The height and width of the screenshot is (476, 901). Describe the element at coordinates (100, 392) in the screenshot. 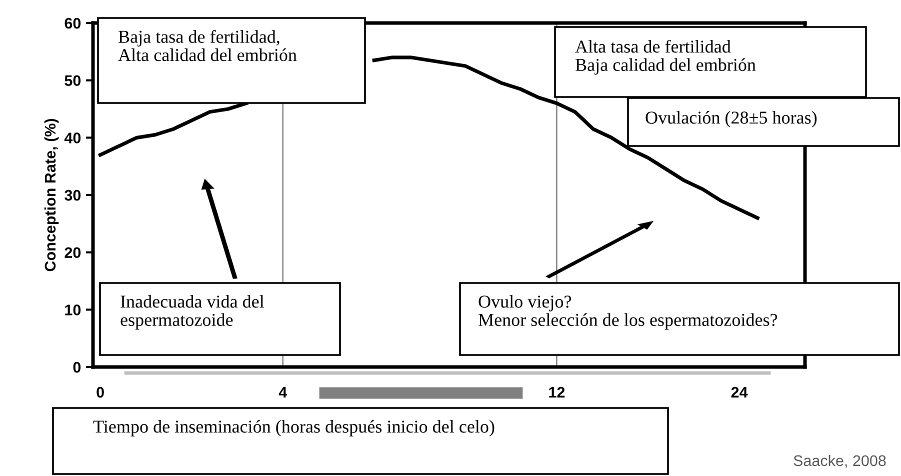

I see `x-tick-label: 0` at that location.